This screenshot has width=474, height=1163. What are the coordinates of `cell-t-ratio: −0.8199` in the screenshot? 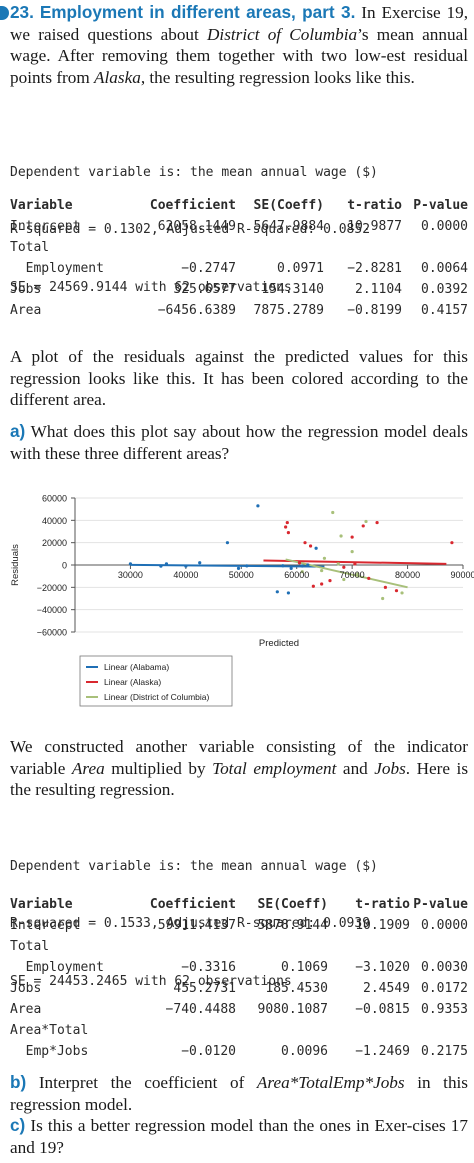 It's located at (374, 310).